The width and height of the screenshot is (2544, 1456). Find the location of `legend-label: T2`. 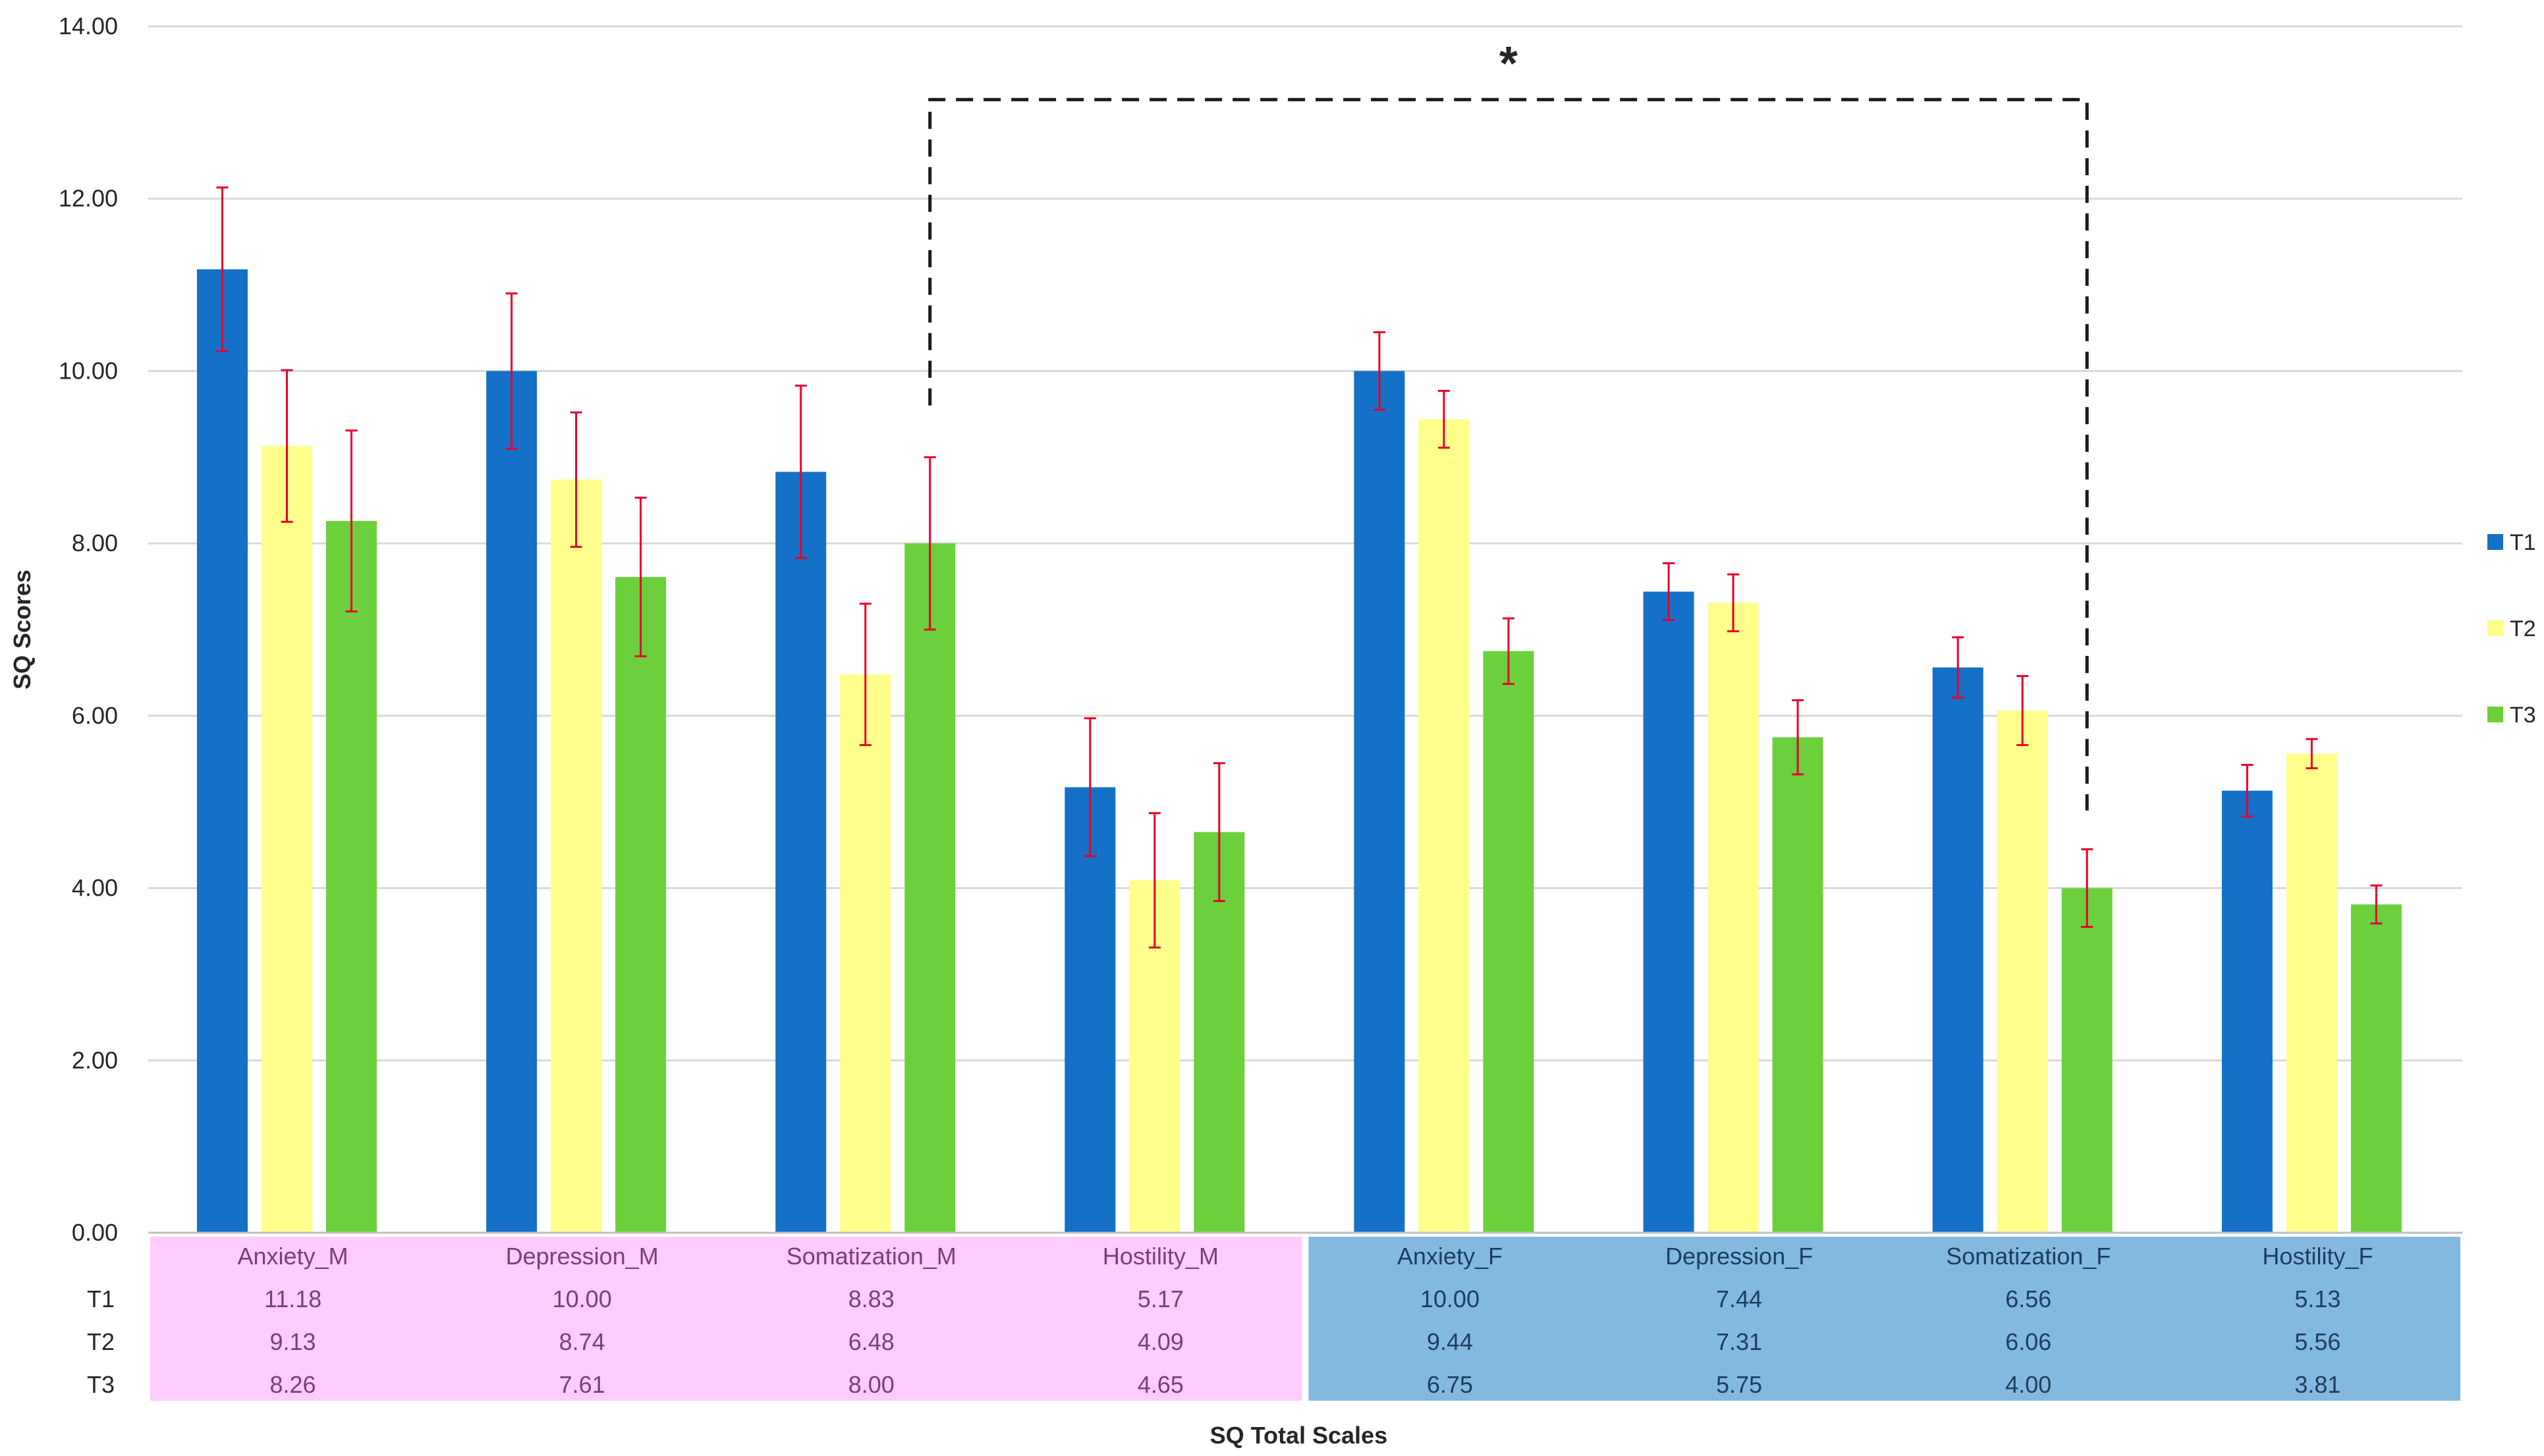

legend-label: T2 is located at coordinates (2523, 628).